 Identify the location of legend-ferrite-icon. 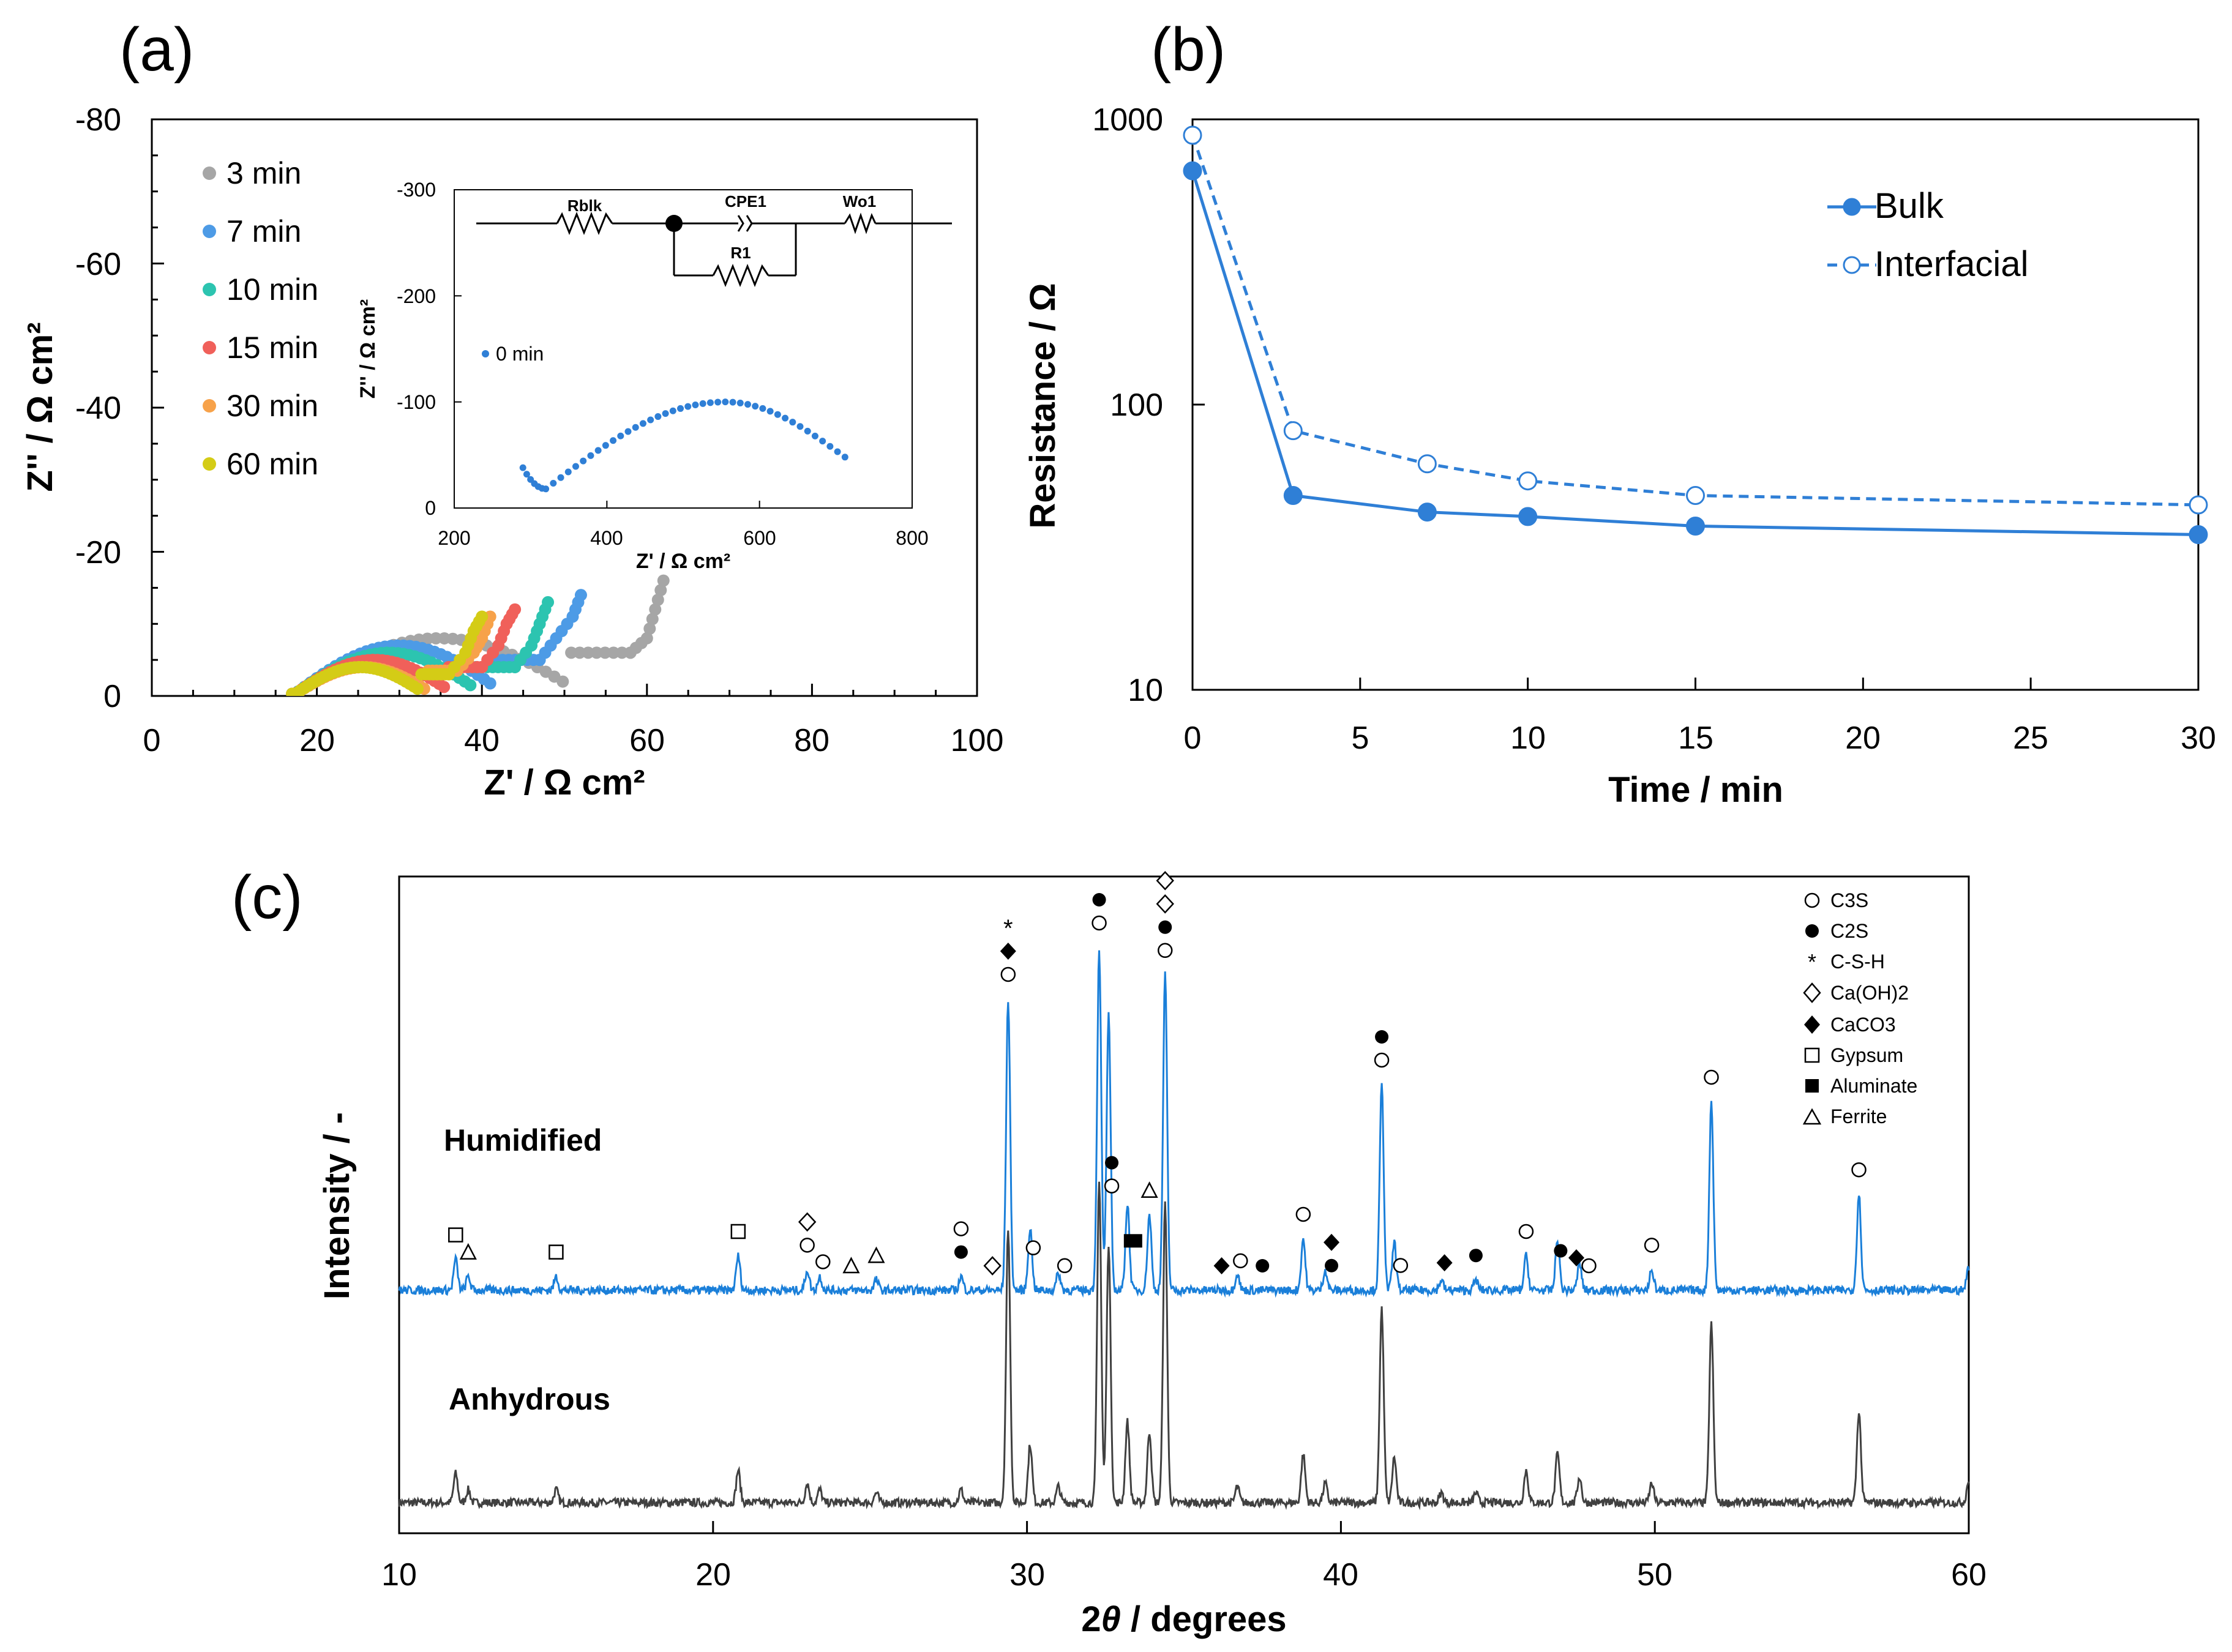
(1812, 1116).